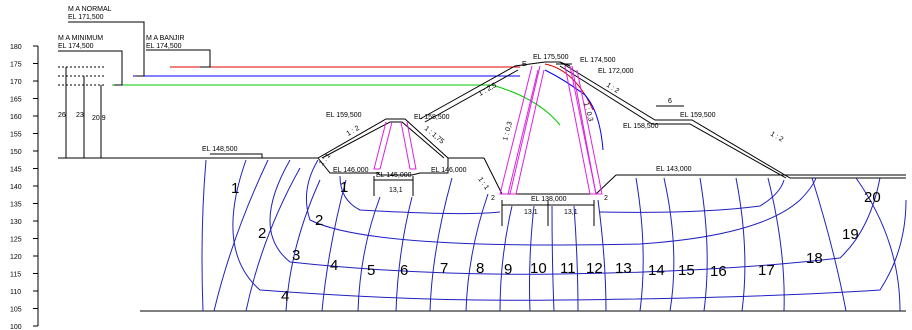  I want to click on minimum-water-label: M A MINIMUM, so click(80, 38).